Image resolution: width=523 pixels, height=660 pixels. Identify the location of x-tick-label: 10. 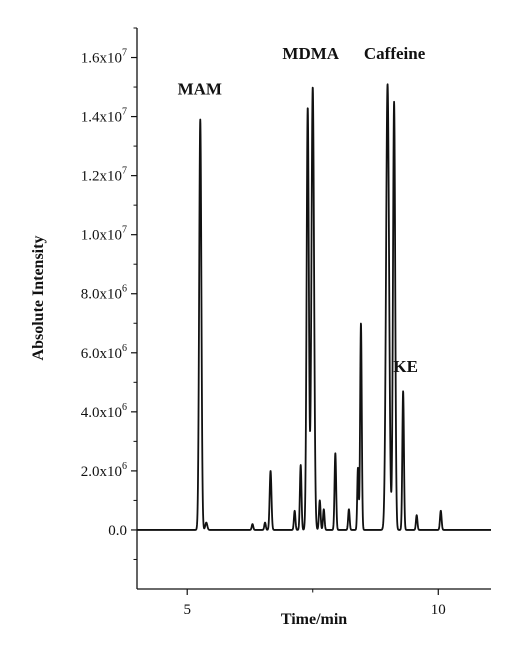
(438, 610).